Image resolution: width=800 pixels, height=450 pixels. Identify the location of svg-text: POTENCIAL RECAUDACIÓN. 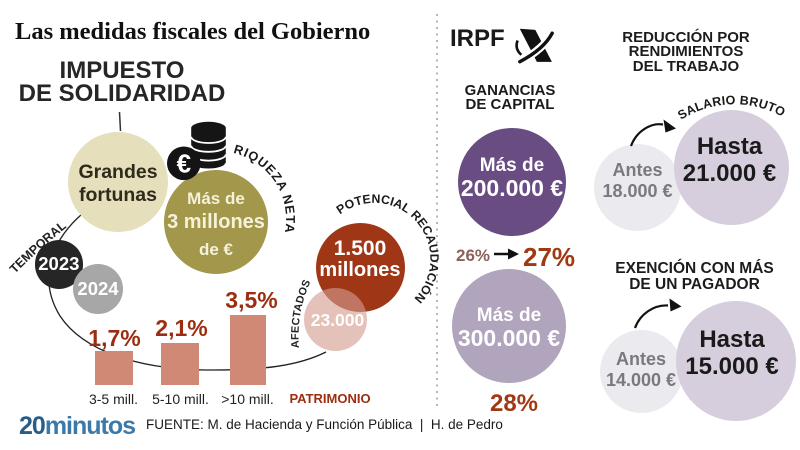
(388, 249).